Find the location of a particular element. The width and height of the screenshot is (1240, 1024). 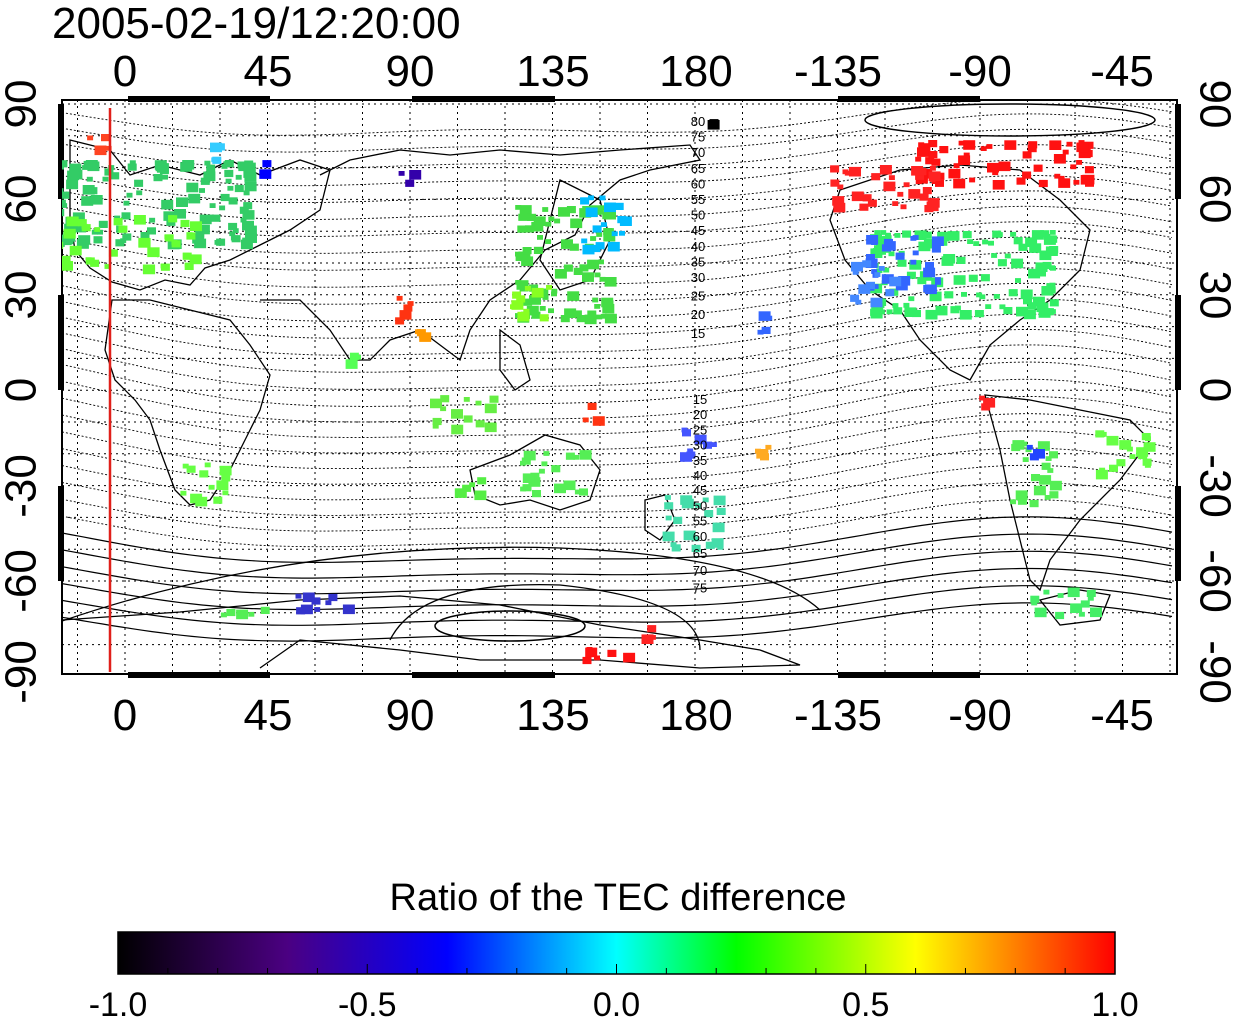

colorbar-tick-label: 1.0 is located at coordinates (1114, 1005).